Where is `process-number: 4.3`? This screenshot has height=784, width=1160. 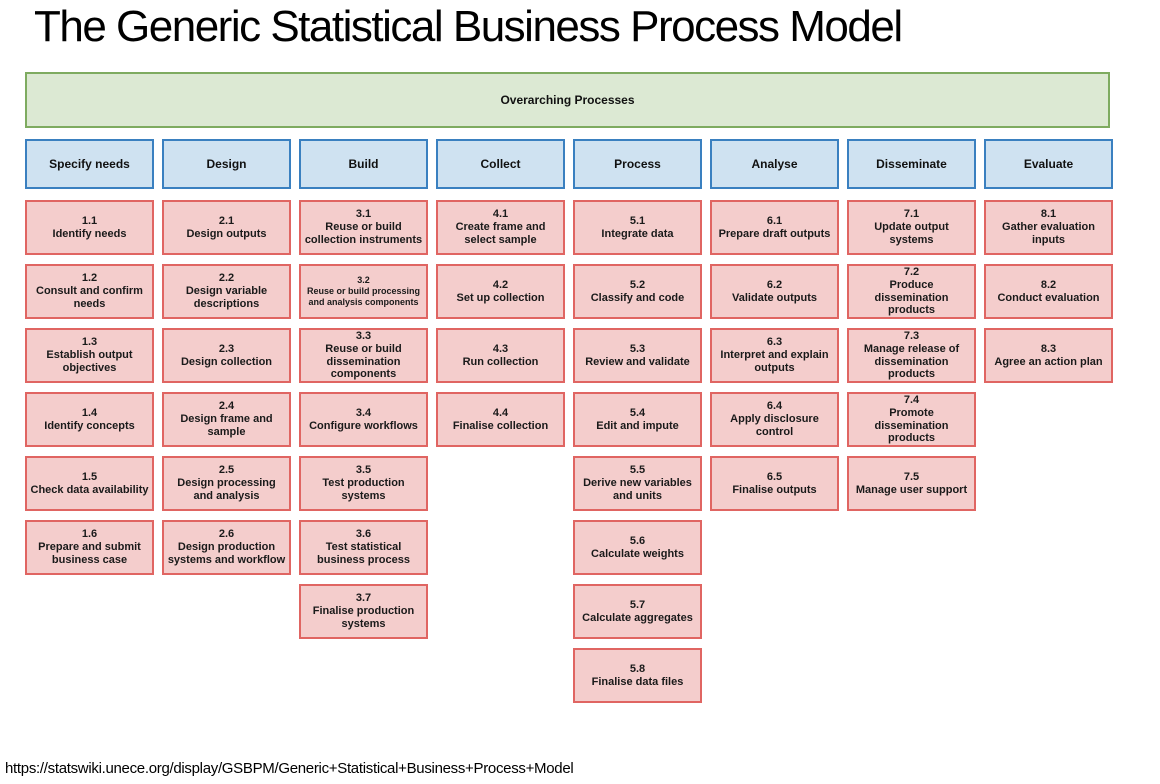
process-number: 4.3 is located at coordinates (500, 348).